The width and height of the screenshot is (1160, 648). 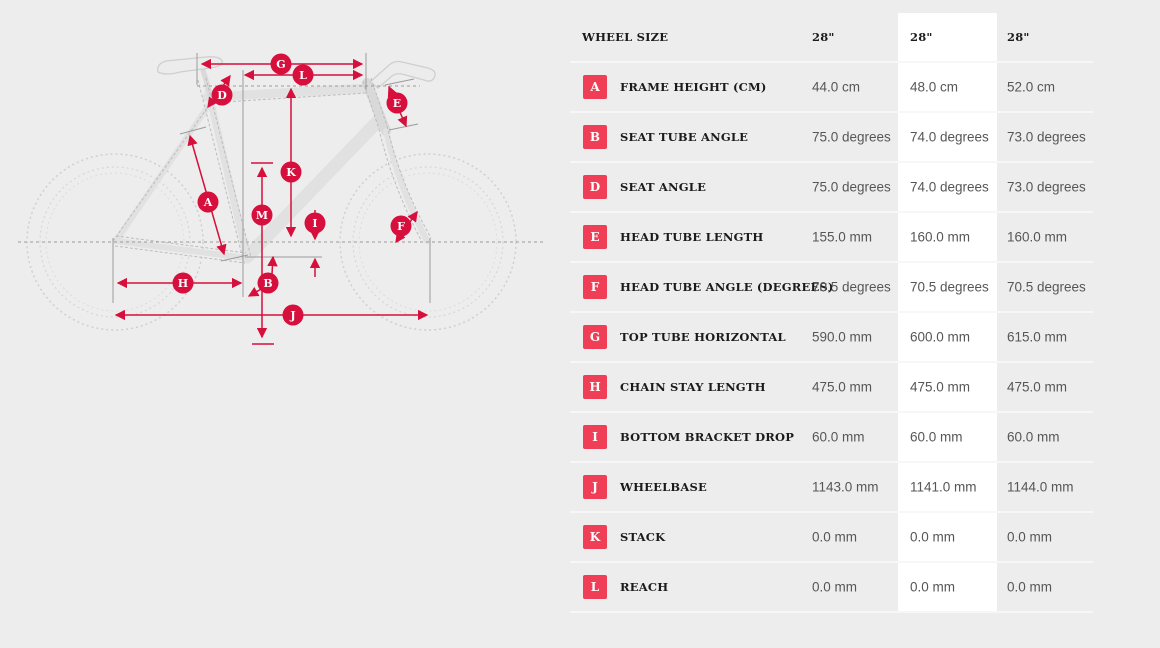 I want to click on row-value-size-2: 74.0 degrees, so click(x=949, y=187).